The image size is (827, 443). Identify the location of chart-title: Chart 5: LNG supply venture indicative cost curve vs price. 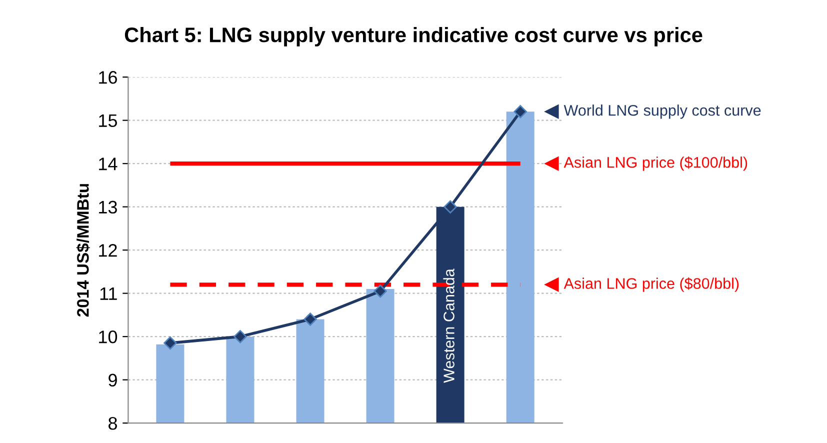
(413, 36).